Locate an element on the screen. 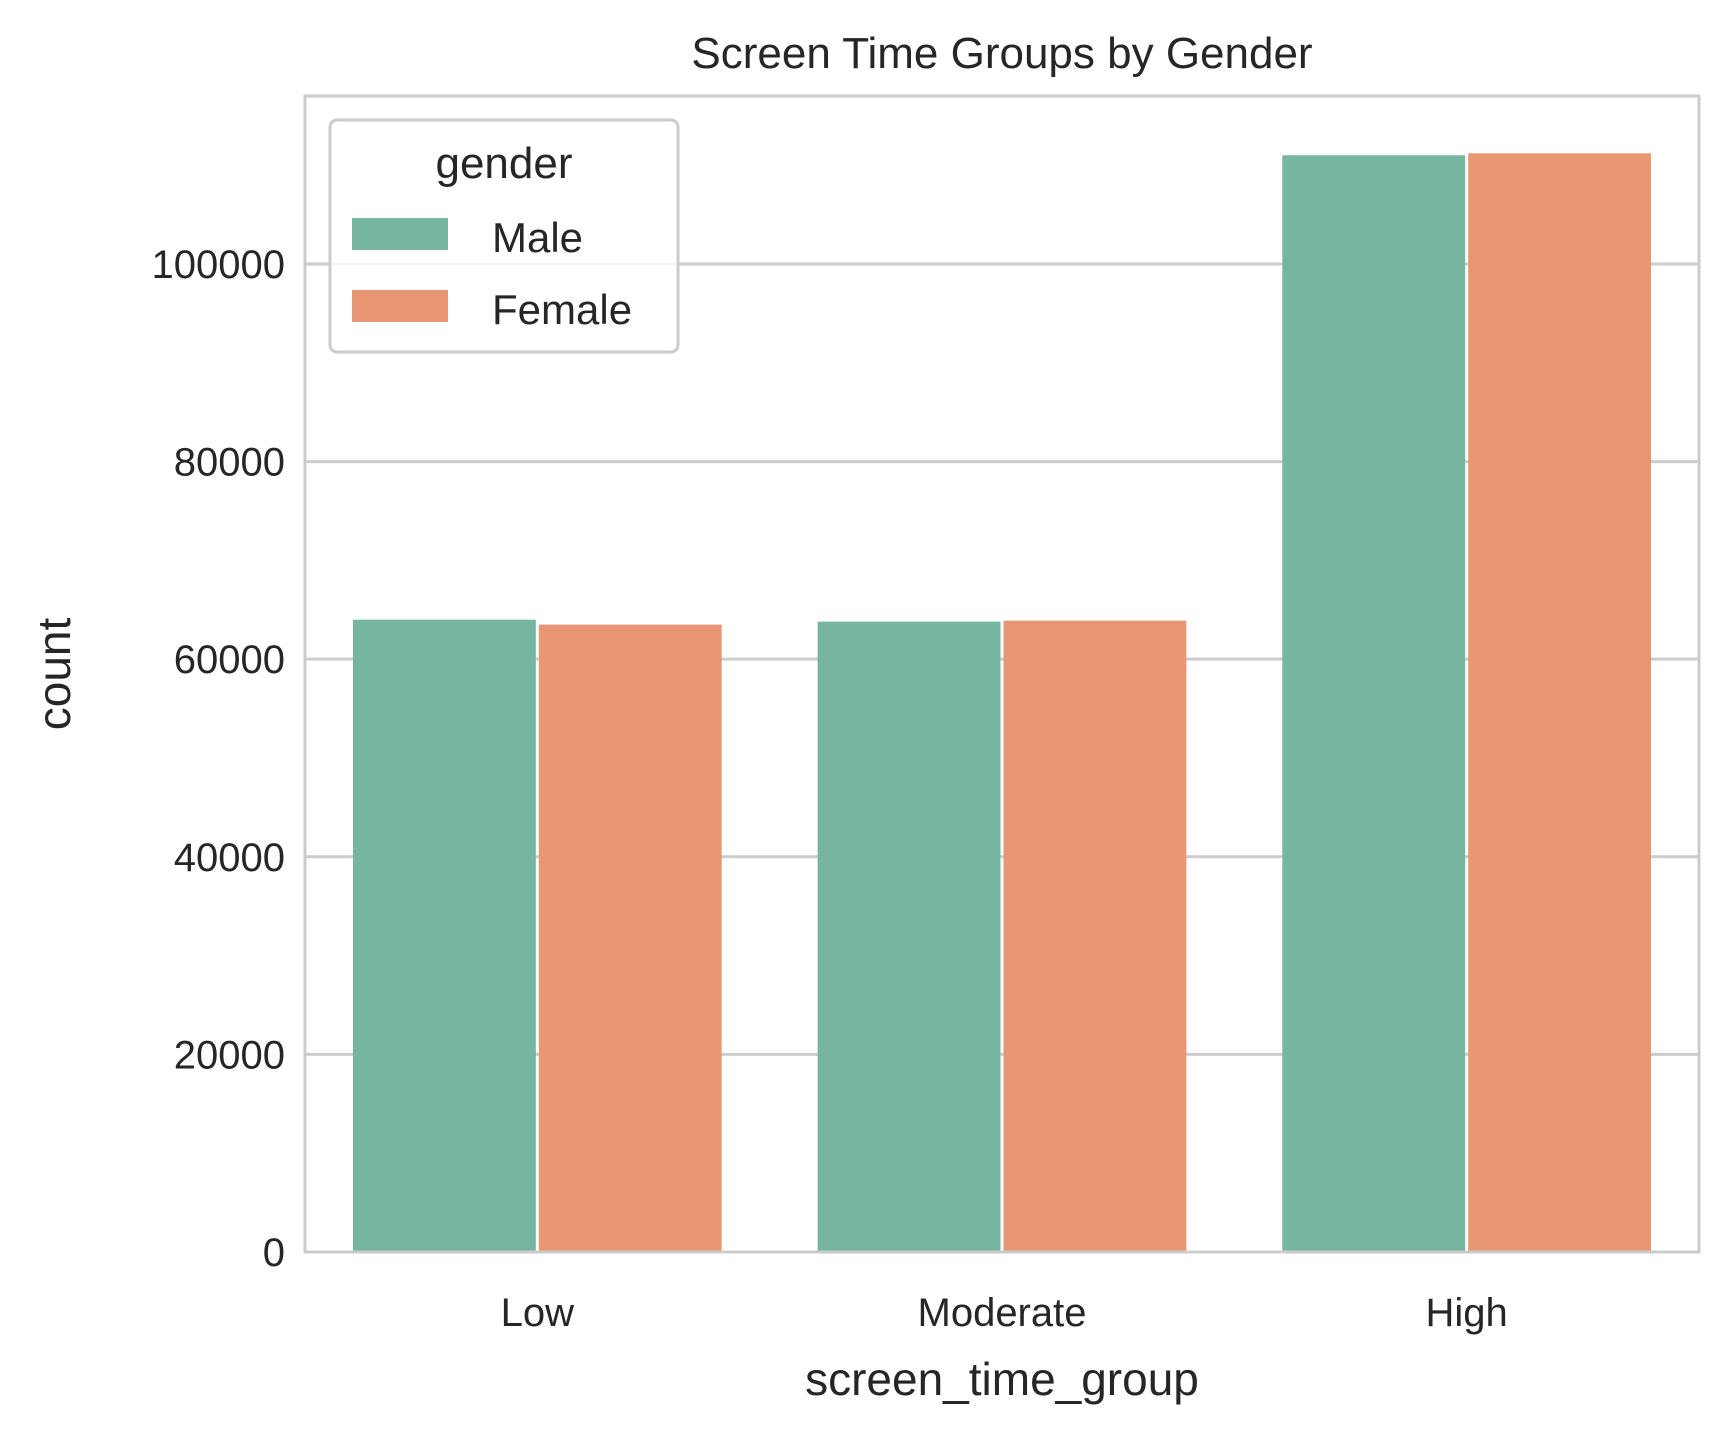 The height and width of the screenshot is (1437, 1729). bar-male-low is located at coordinates (444, 935).